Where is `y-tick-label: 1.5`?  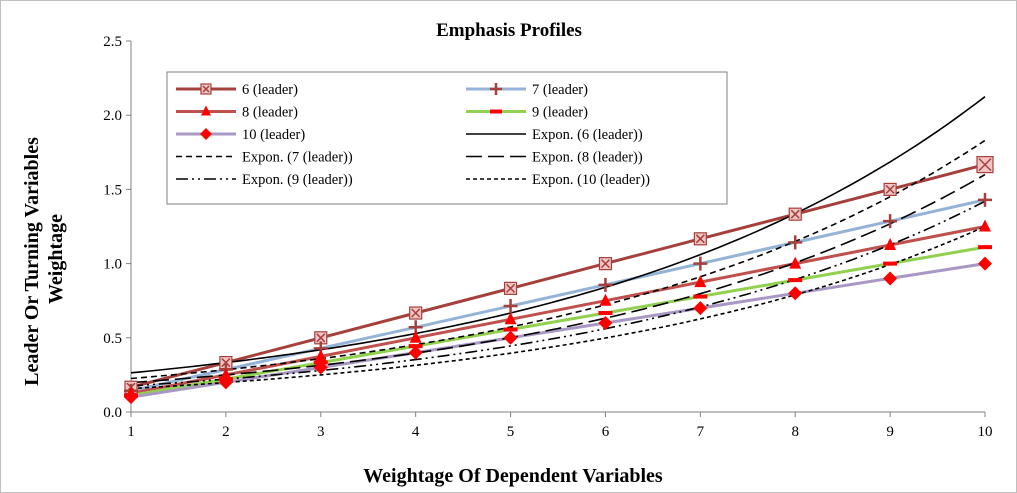 y-tick-label: 1.5 is located at coordinates (112, 190).